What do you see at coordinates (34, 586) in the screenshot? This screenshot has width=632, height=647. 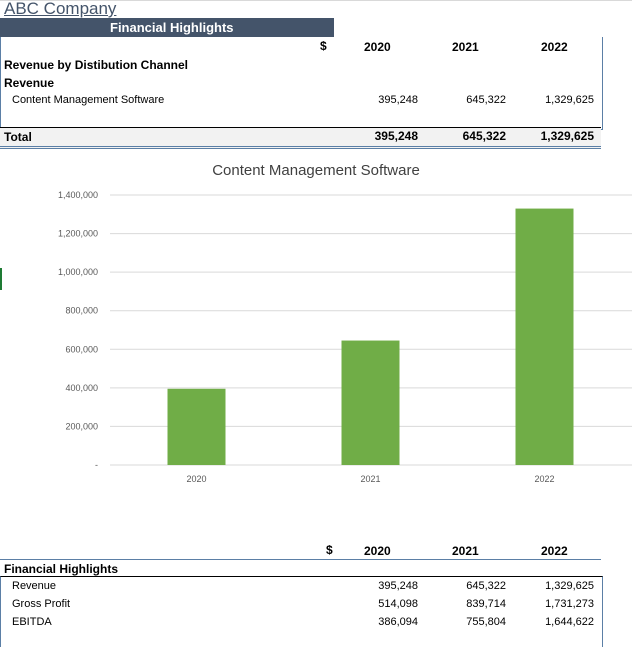 I see `lower-row-label: Revenue` at bounding box center [34, 586].